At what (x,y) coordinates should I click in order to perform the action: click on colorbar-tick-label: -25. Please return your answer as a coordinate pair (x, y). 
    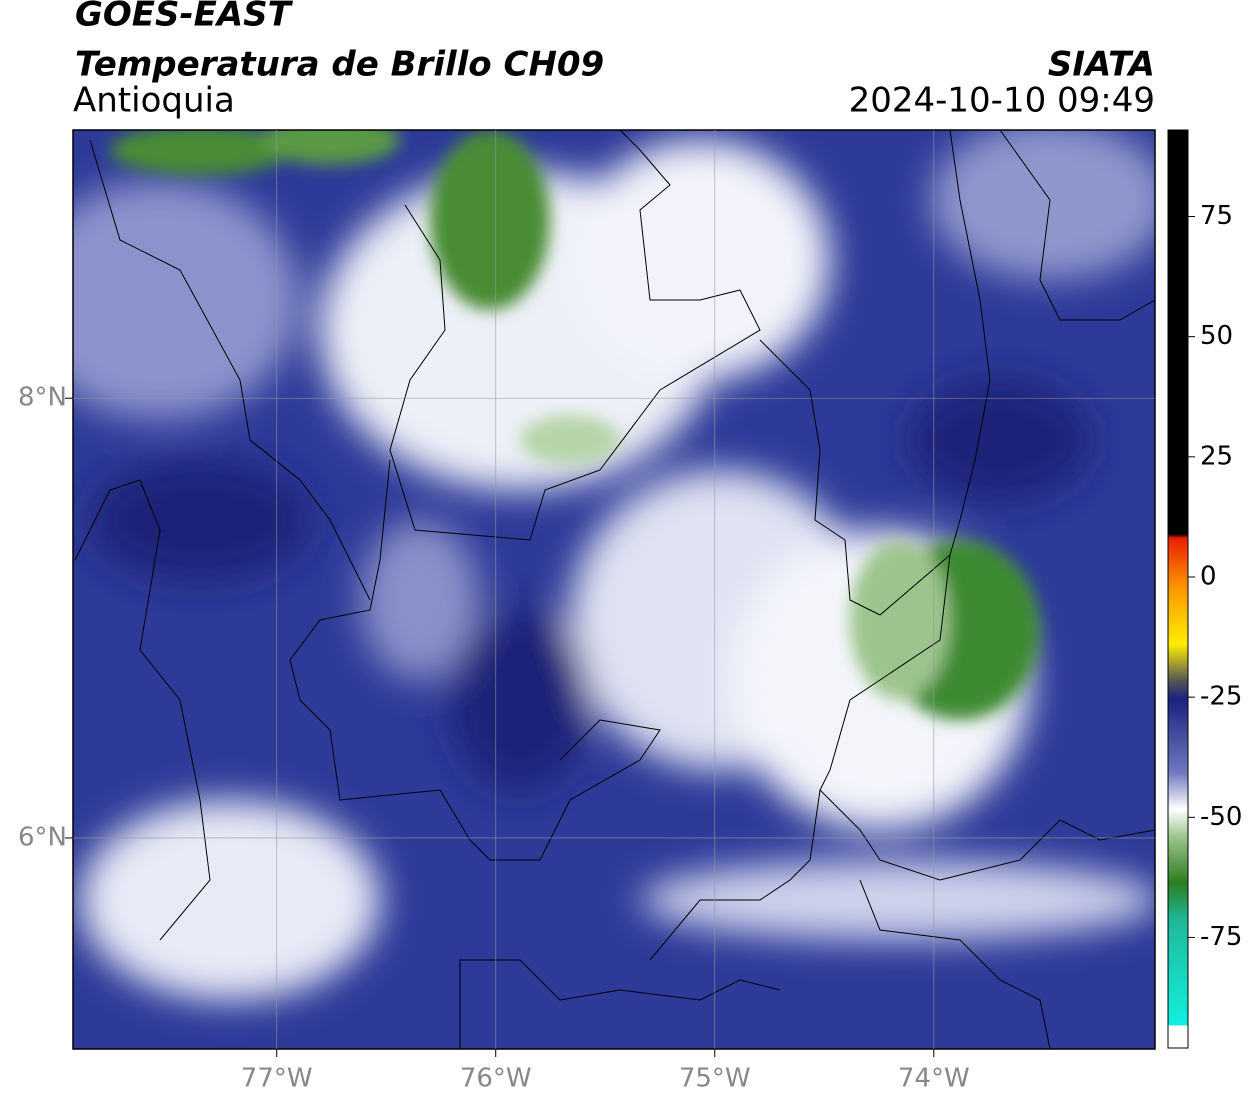
    Looking at the image, I should click on (1221, 697).